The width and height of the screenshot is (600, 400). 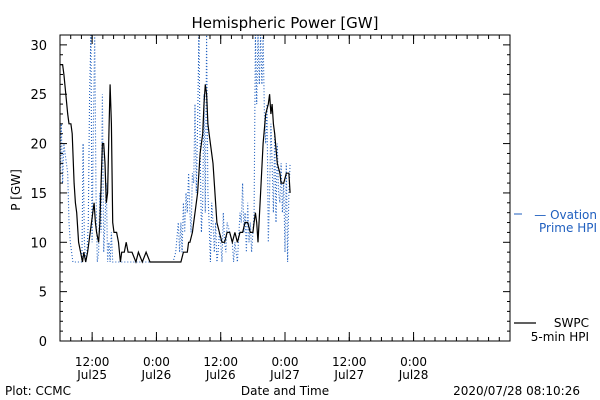 I want to click on y-tick-label: 5, so click(x=43, y=293).